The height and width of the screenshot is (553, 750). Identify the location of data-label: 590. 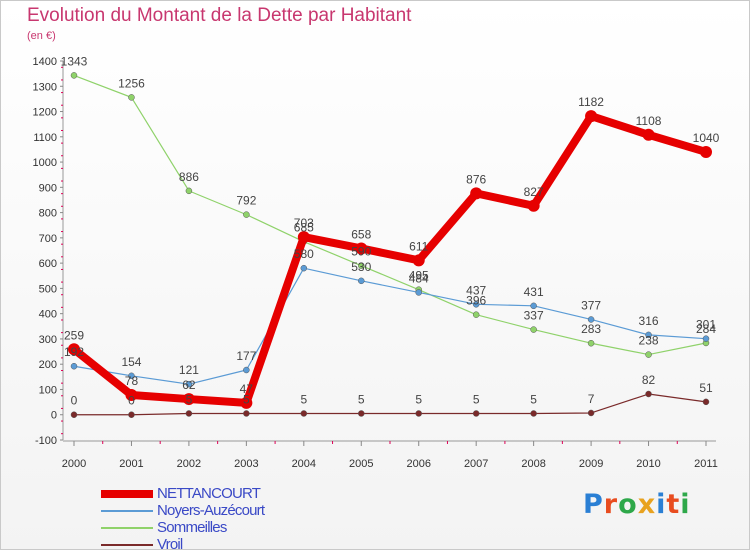
(361, 252).